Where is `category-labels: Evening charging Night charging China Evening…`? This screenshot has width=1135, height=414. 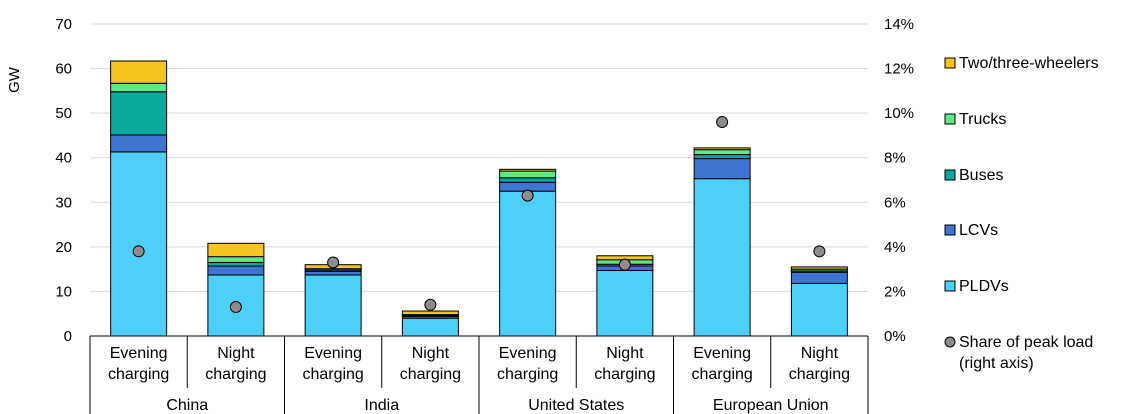 category-labels: Evening charging Night charging China Evening… is located at coordinates (479, 379).